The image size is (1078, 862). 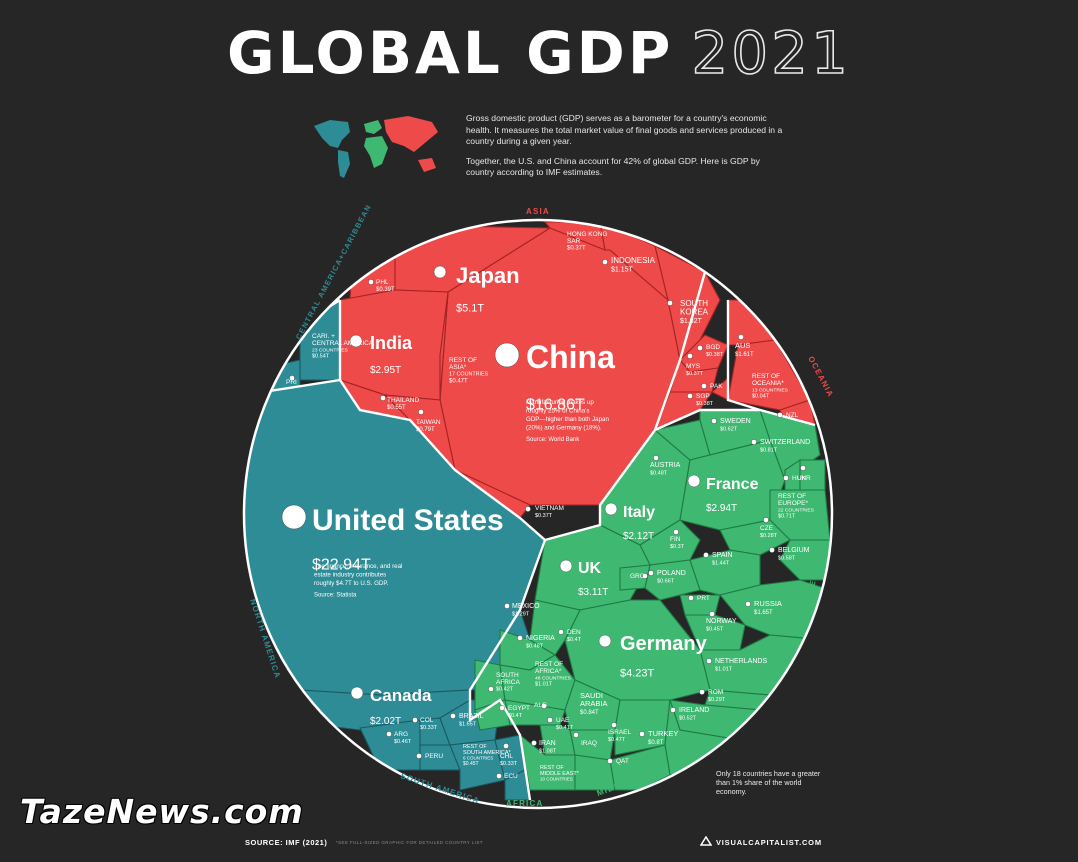 What do you see at coordinates (703, 598) in the screenshot?
I see `label-name-prt: PRT` at bounding box center [703, 598].